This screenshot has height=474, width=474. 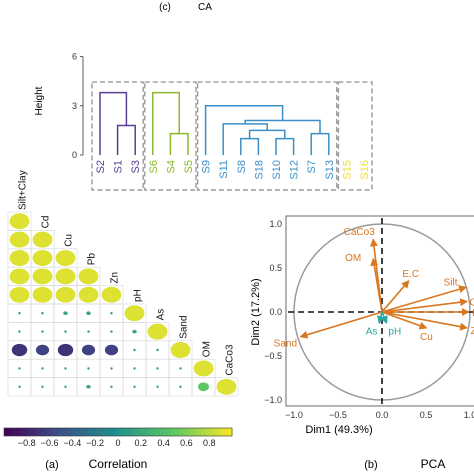 I want to click on leaf-label: S13, so click(x=330, y=170).